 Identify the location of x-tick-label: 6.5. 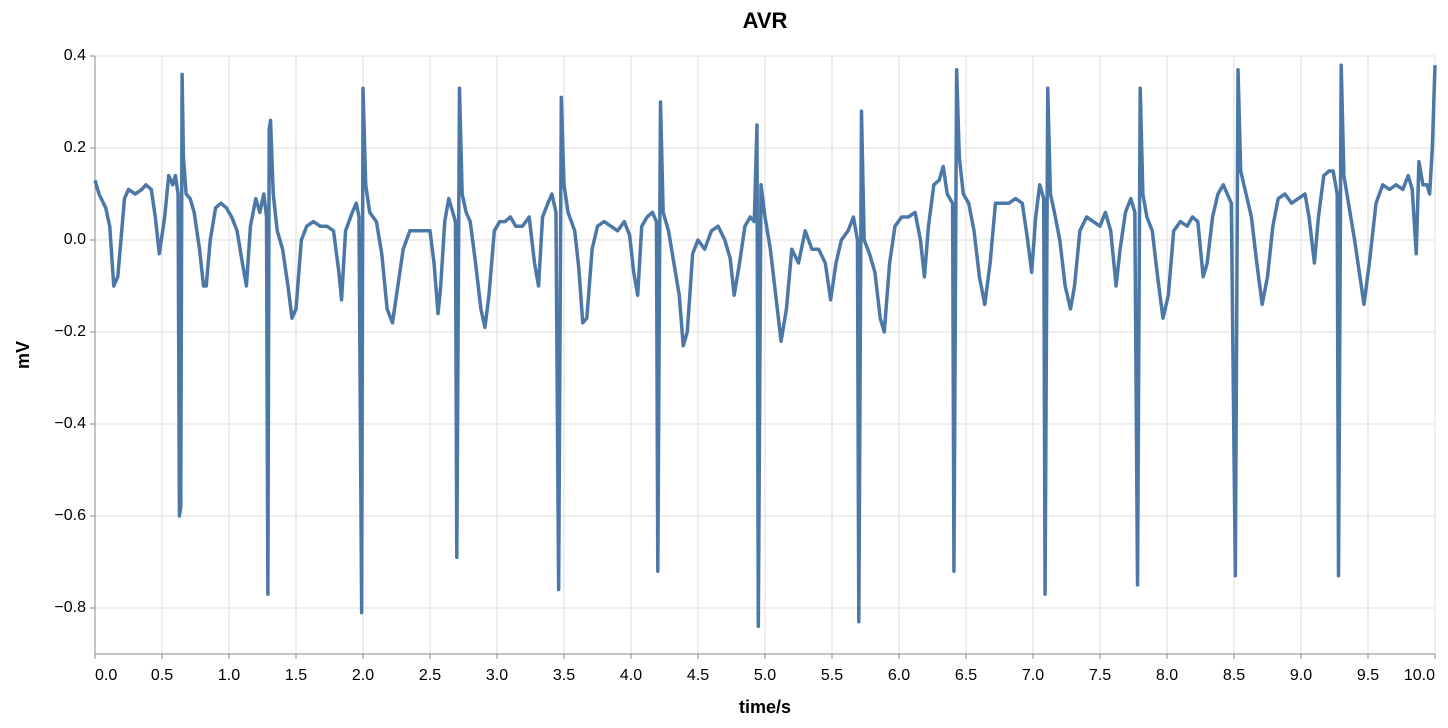
(966, 675).